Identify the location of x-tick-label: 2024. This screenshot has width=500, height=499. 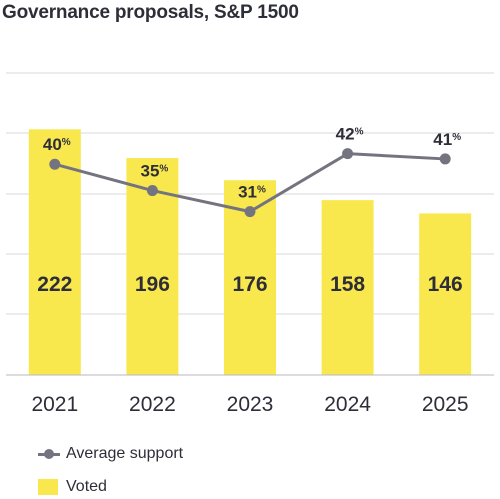
(347, 404).